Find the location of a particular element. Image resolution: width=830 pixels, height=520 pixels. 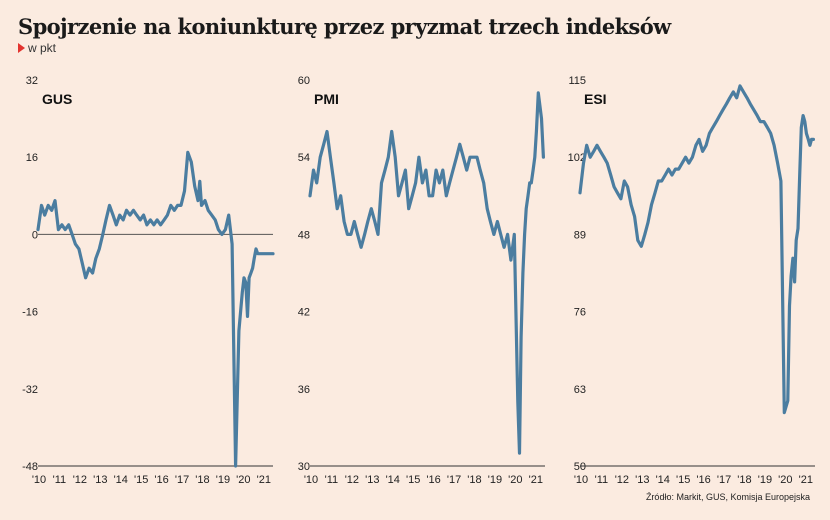

gus-xtick-label: '12 is located at coordinates (80, 480).